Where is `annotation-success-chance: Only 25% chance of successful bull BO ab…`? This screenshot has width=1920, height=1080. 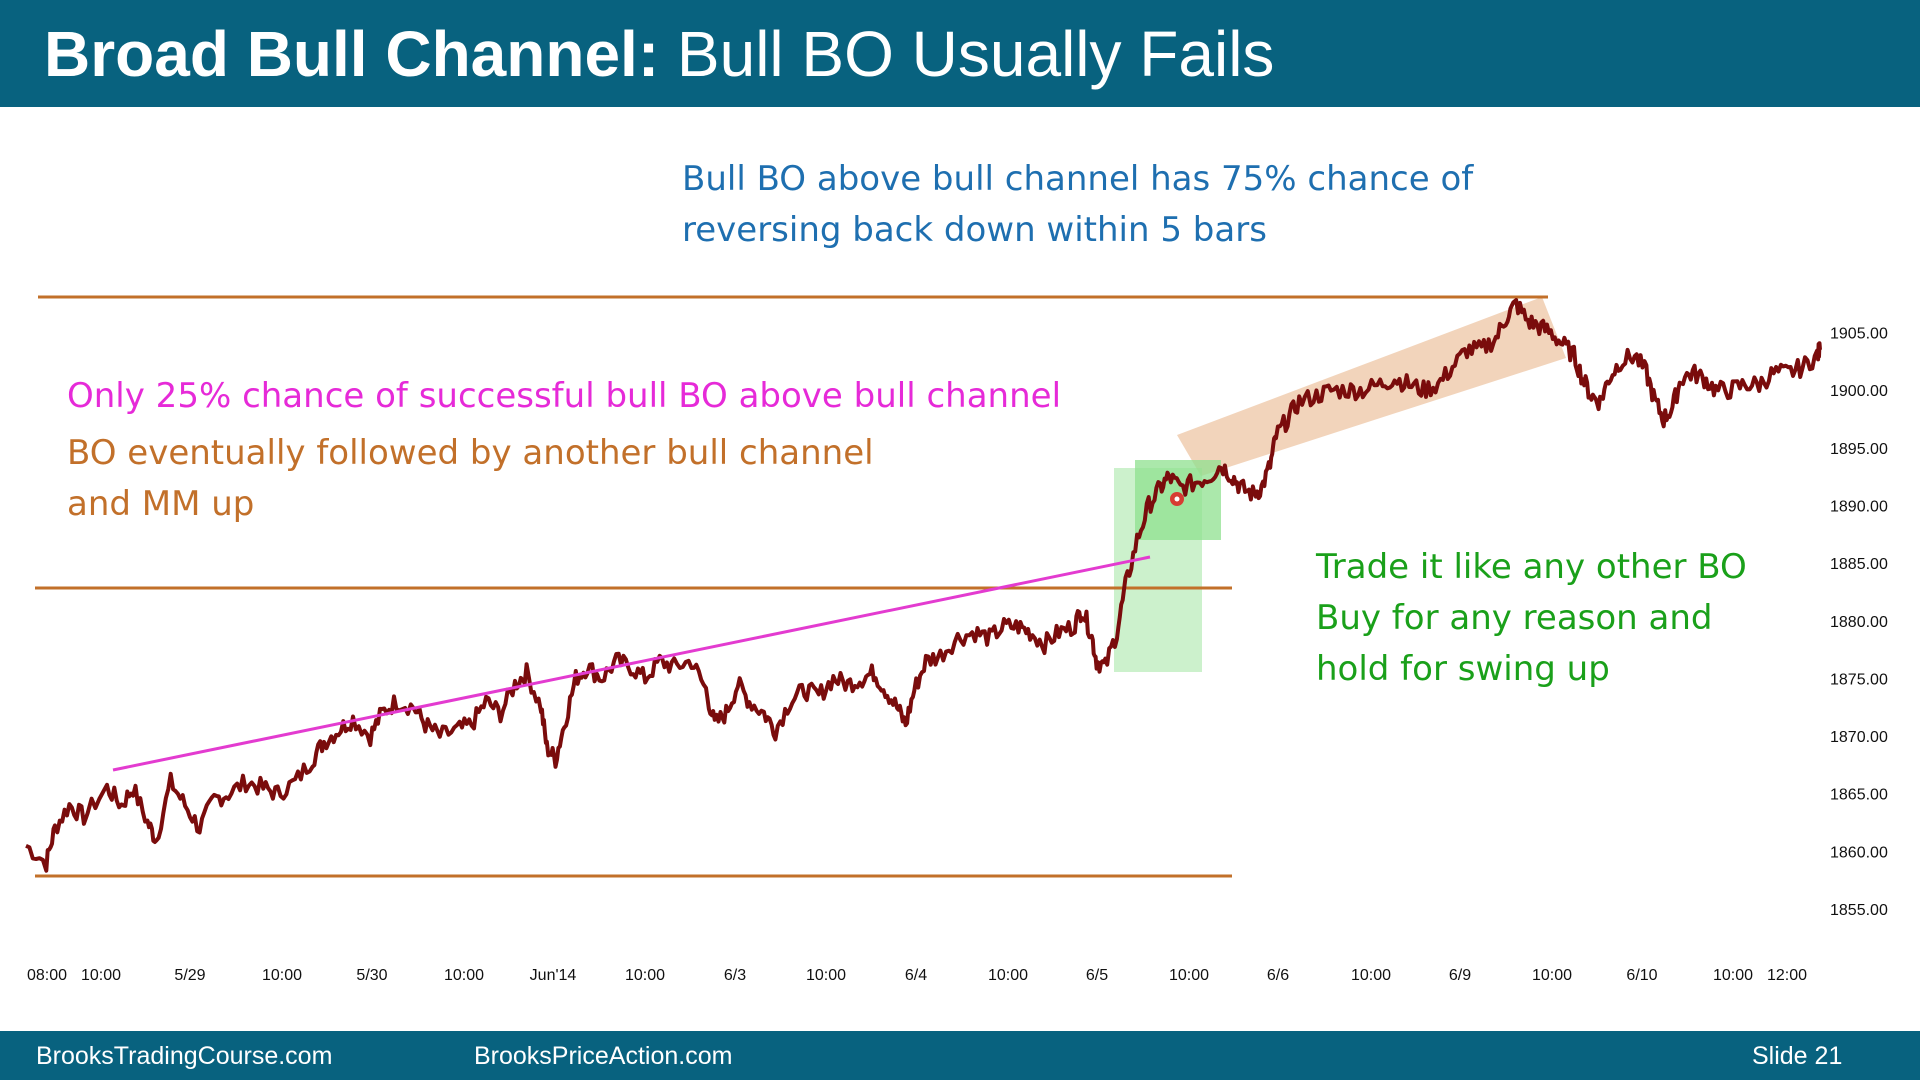
annotation-success-chance: Only 25% chance of successful bull BO ab… is located at coordinates (564, 396).